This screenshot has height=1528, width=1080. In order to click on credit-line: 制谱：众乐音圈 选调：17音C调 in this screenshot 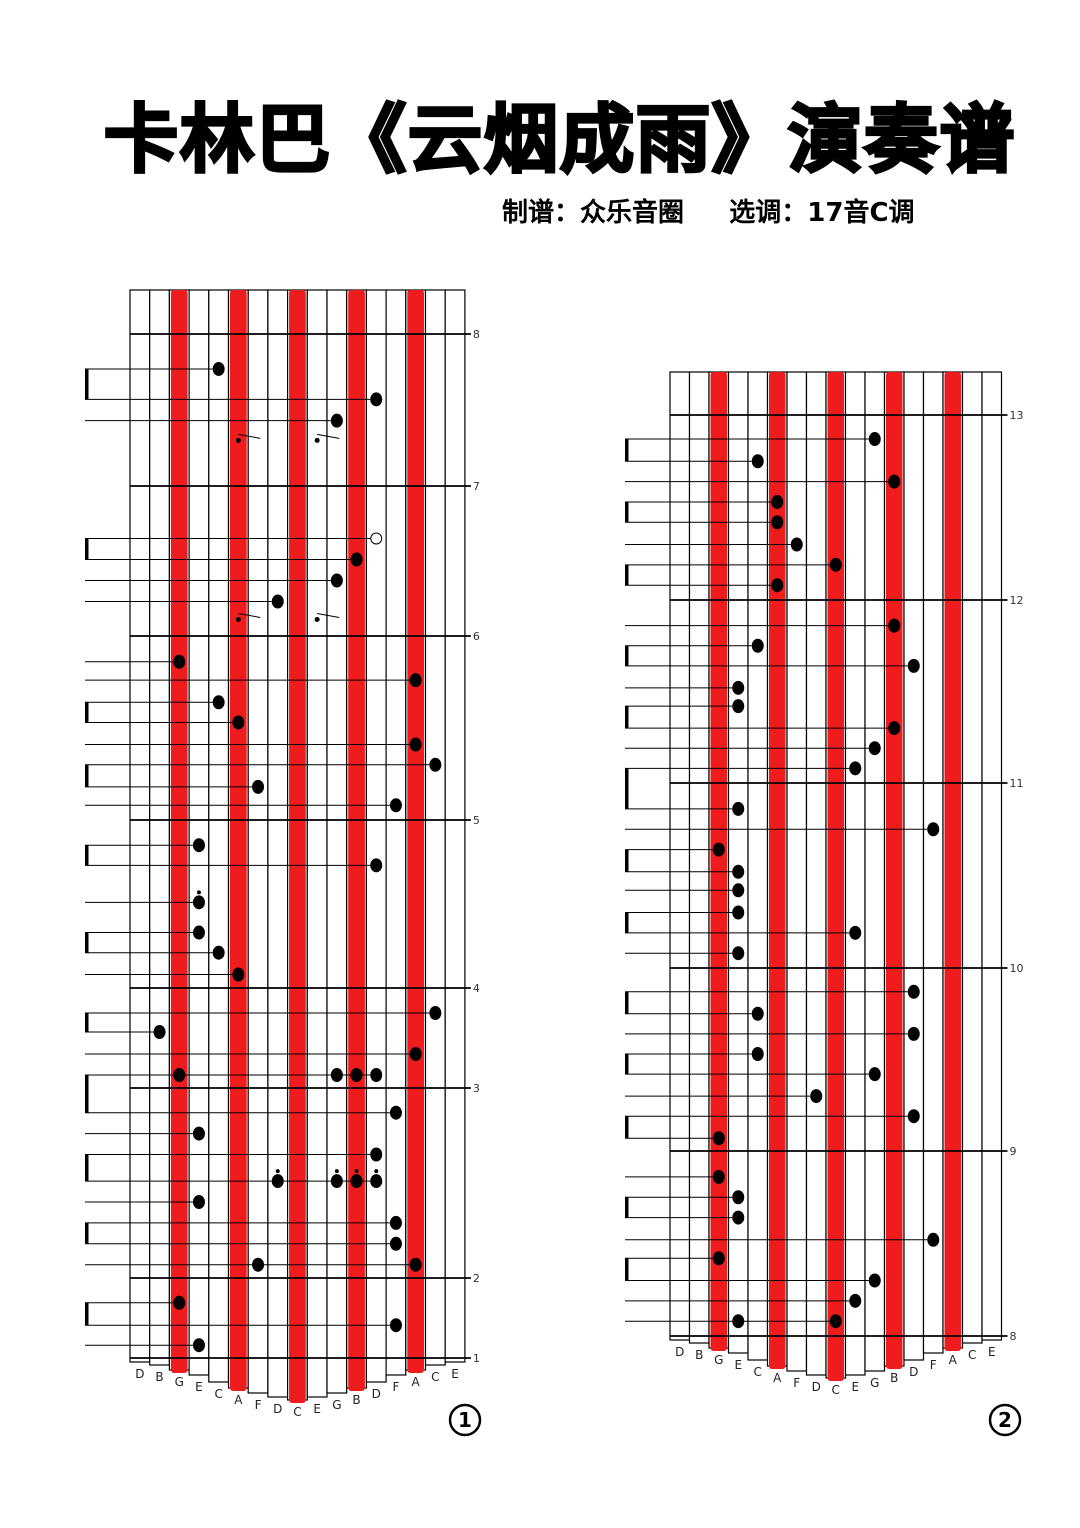, I will do `click(708, 213)`.